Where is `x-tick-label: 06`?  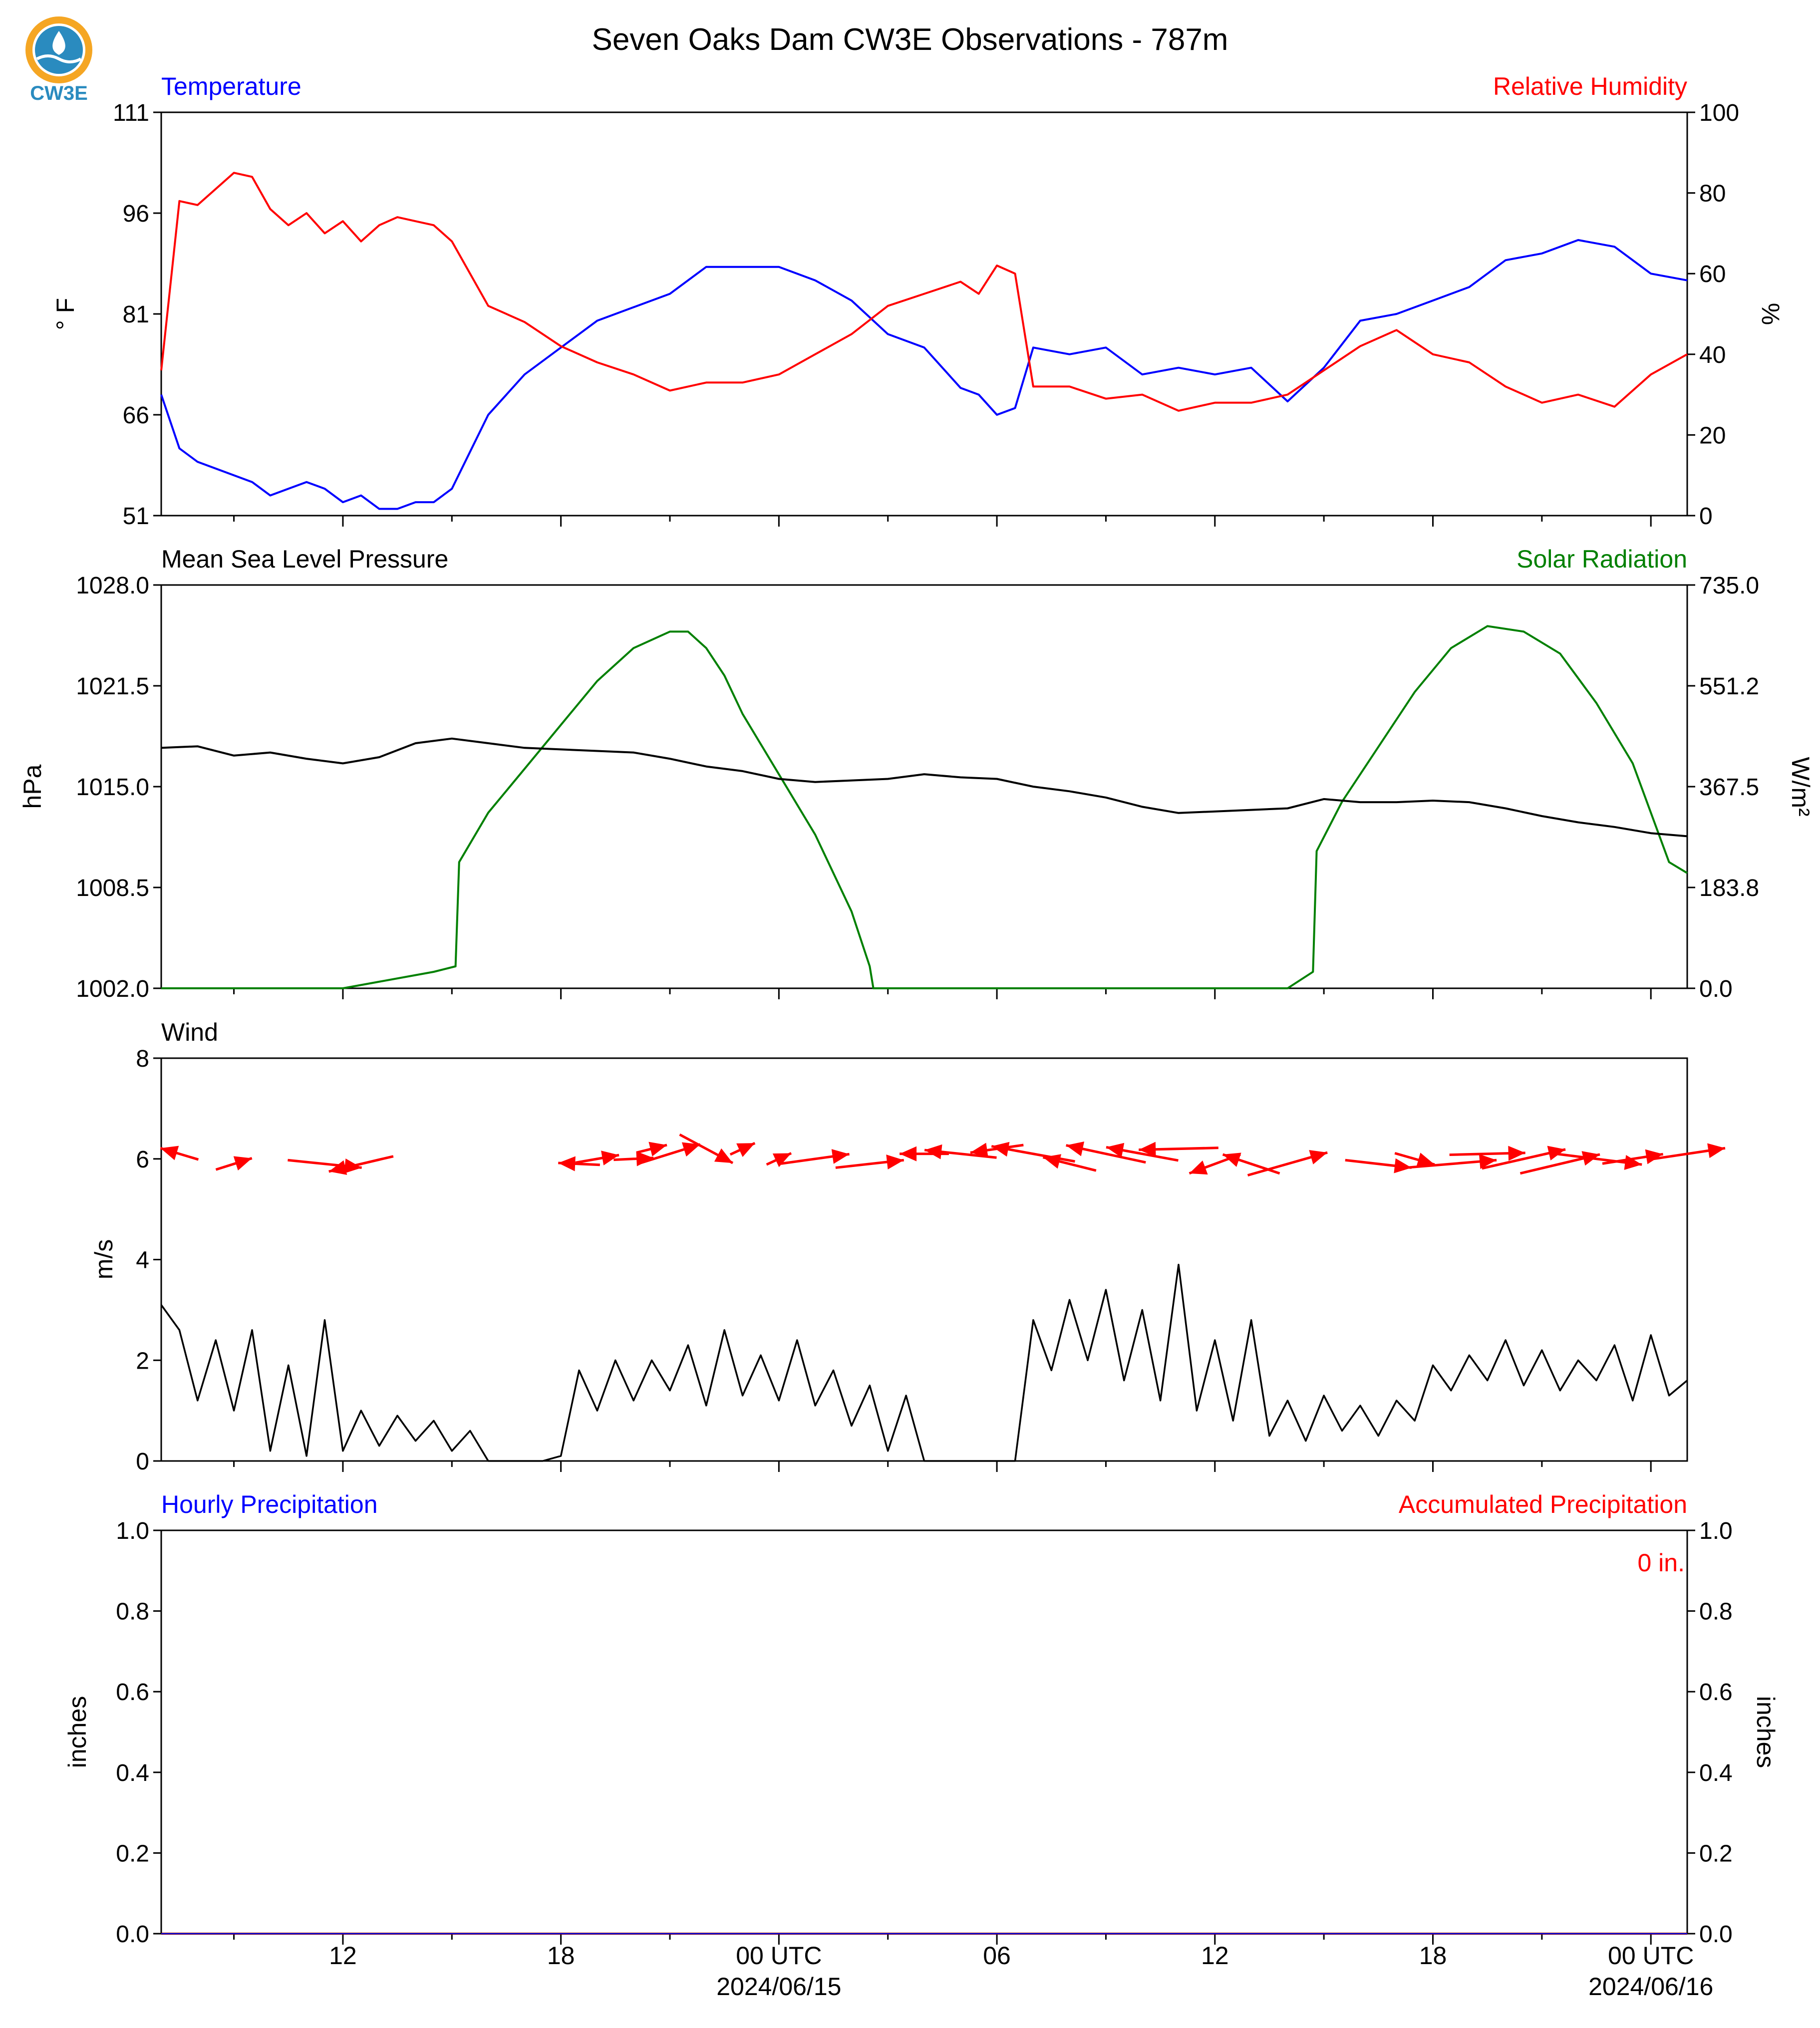
x-tick-label: 06 is located at coordinates (997, 1956).